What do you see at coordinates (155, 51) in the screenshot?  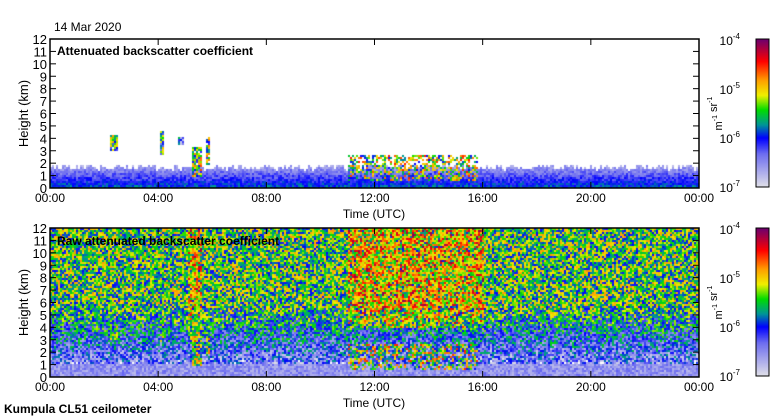 I see `panel-title-attenuated: Attenuated backscatter coefficient` at bounding box center [155, 51].